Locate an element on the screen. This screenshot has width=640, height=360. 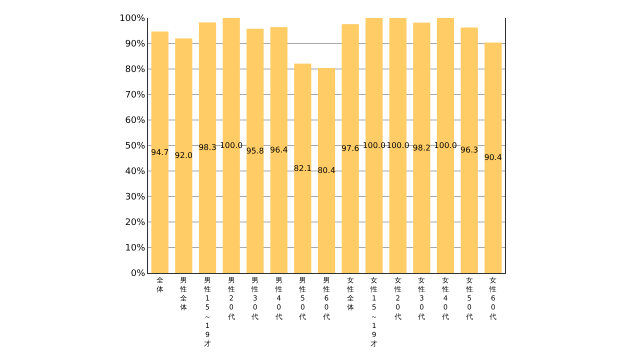
data-label: 96.3 is located at coordinates (469, 150).